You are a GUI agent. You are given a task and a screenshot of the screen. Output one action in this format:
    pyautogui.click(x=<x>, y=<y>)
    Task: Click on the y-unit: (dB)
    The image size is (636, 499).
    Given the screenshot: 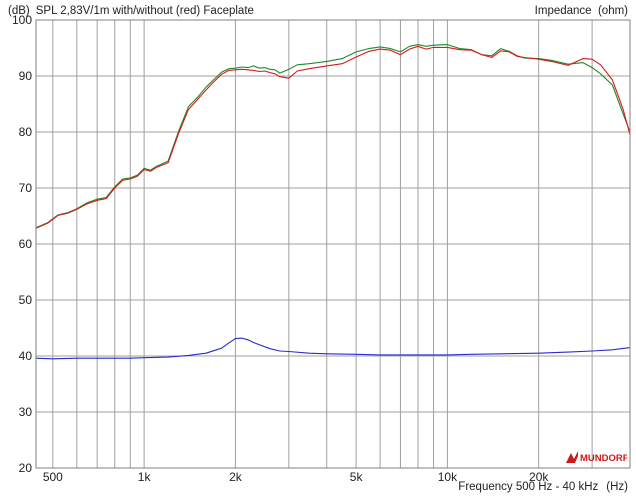 What is the action you would take?
    pyautogui.click(x=19, y=11)
    